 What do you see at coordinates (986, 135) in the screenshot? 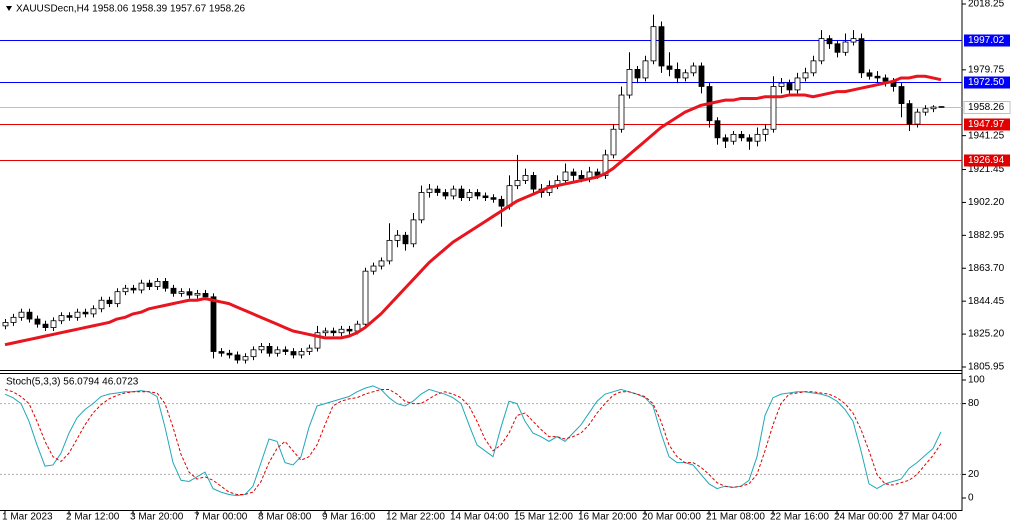
I see `y-tick-label: 1941.25` at bounding box center [986, 135].